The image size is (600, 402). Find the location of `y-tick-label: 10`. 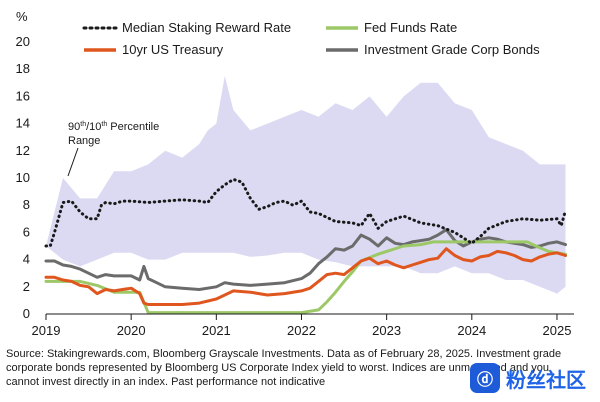

y-tick-label: 10 is located at coordinates (23, 177).